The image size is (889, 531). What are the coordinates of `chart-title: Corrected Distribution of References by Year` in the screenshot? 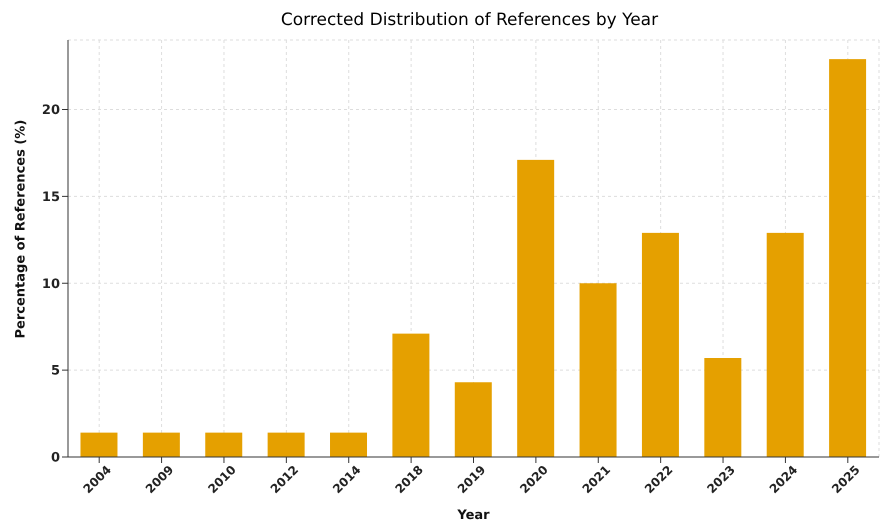 It's located at (470, 20).